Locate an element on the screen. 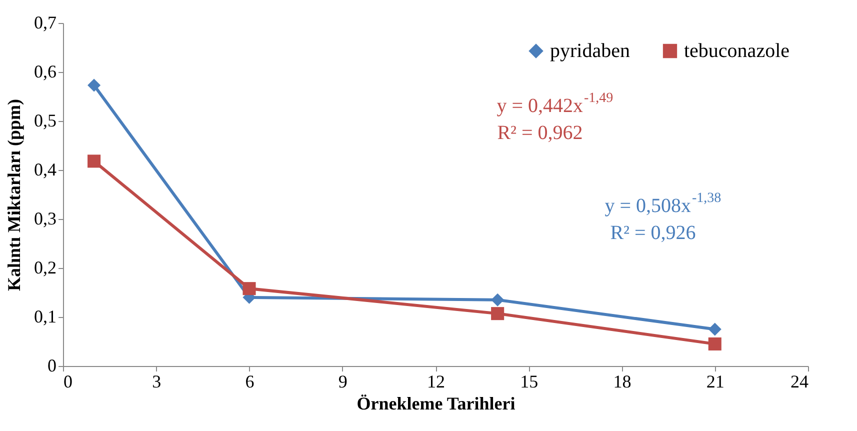 The image size is (857, 431). x-tick-label: 15 is located at coordinates (529, 382).